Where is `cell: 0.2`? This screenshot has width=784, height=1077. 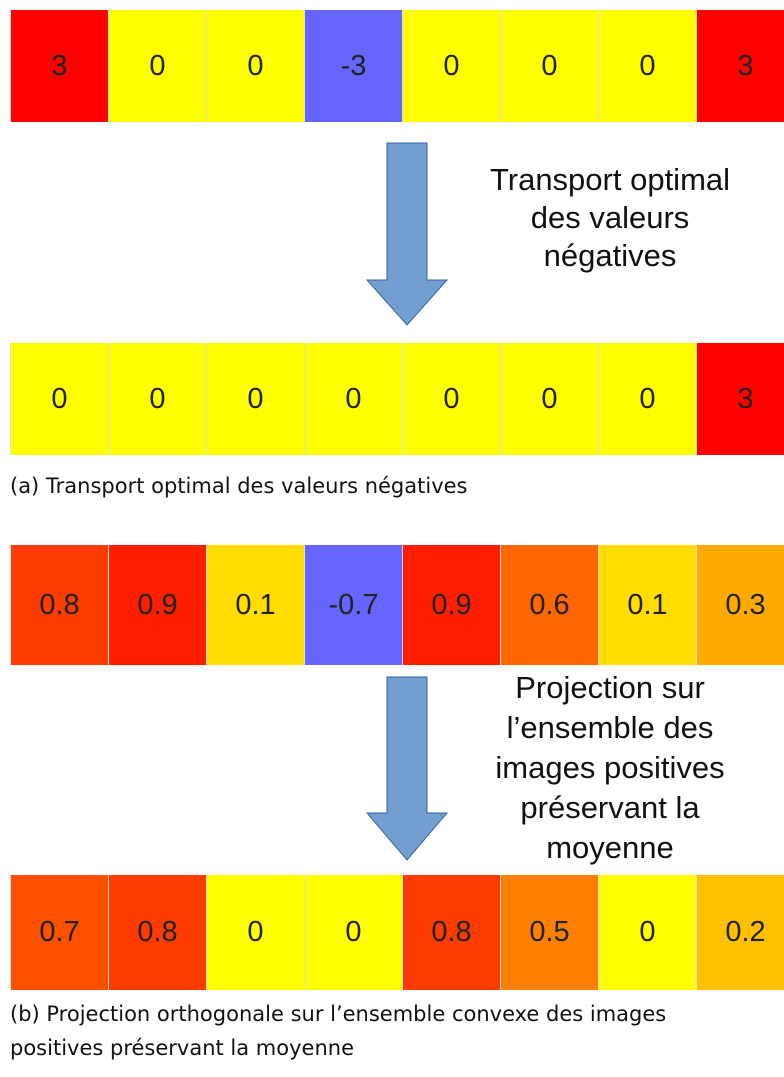 cell: 0.2 is located at coordinates (740, 932).